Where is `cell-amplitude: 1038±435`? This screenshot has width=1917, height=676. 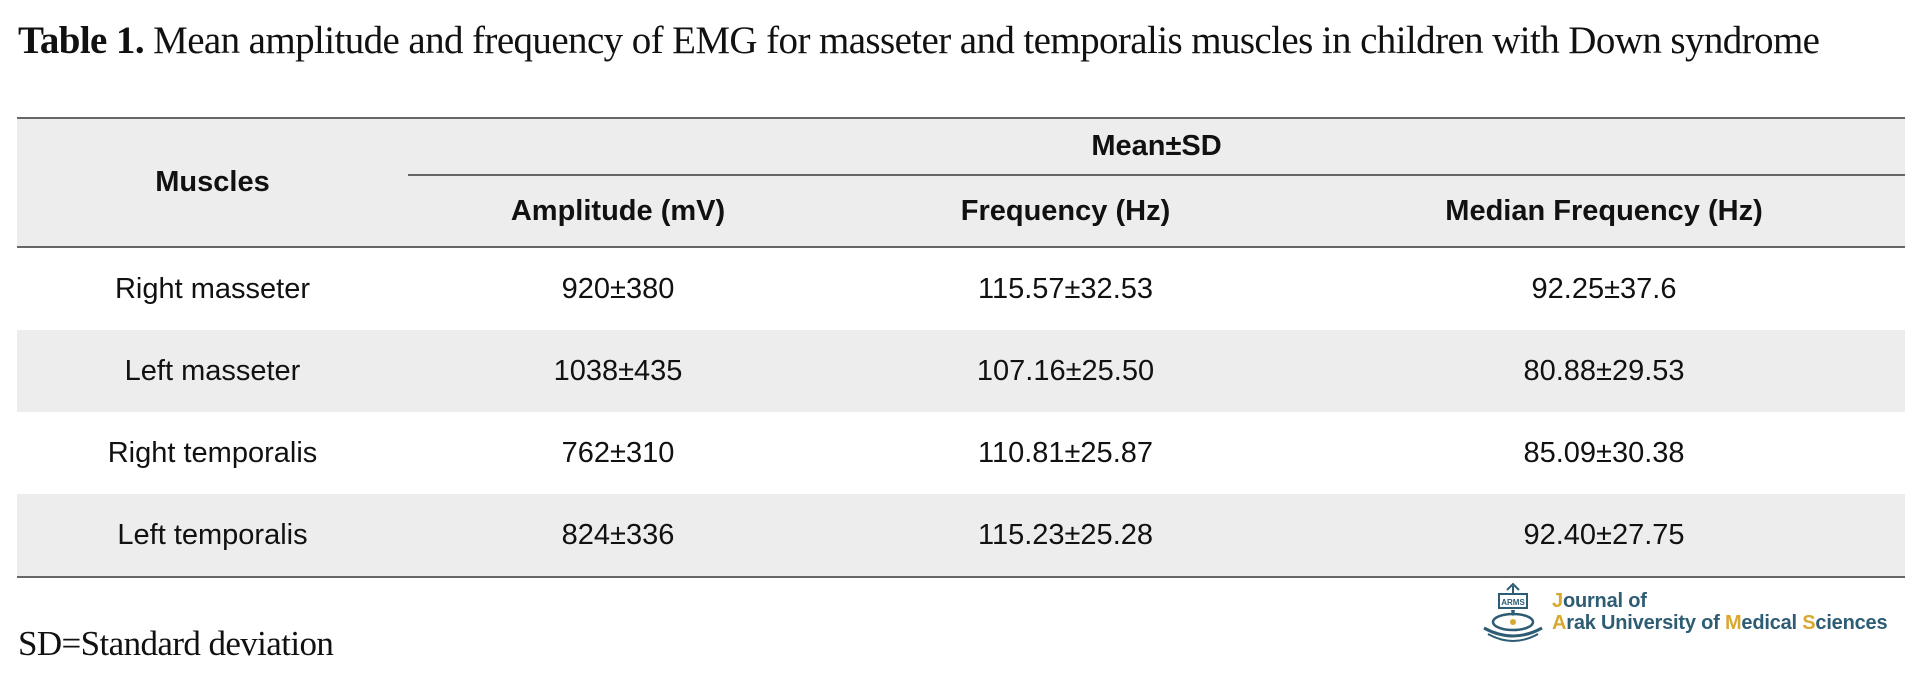 cell-amplitude: 1038±435 is located at coordinates (618, 371).